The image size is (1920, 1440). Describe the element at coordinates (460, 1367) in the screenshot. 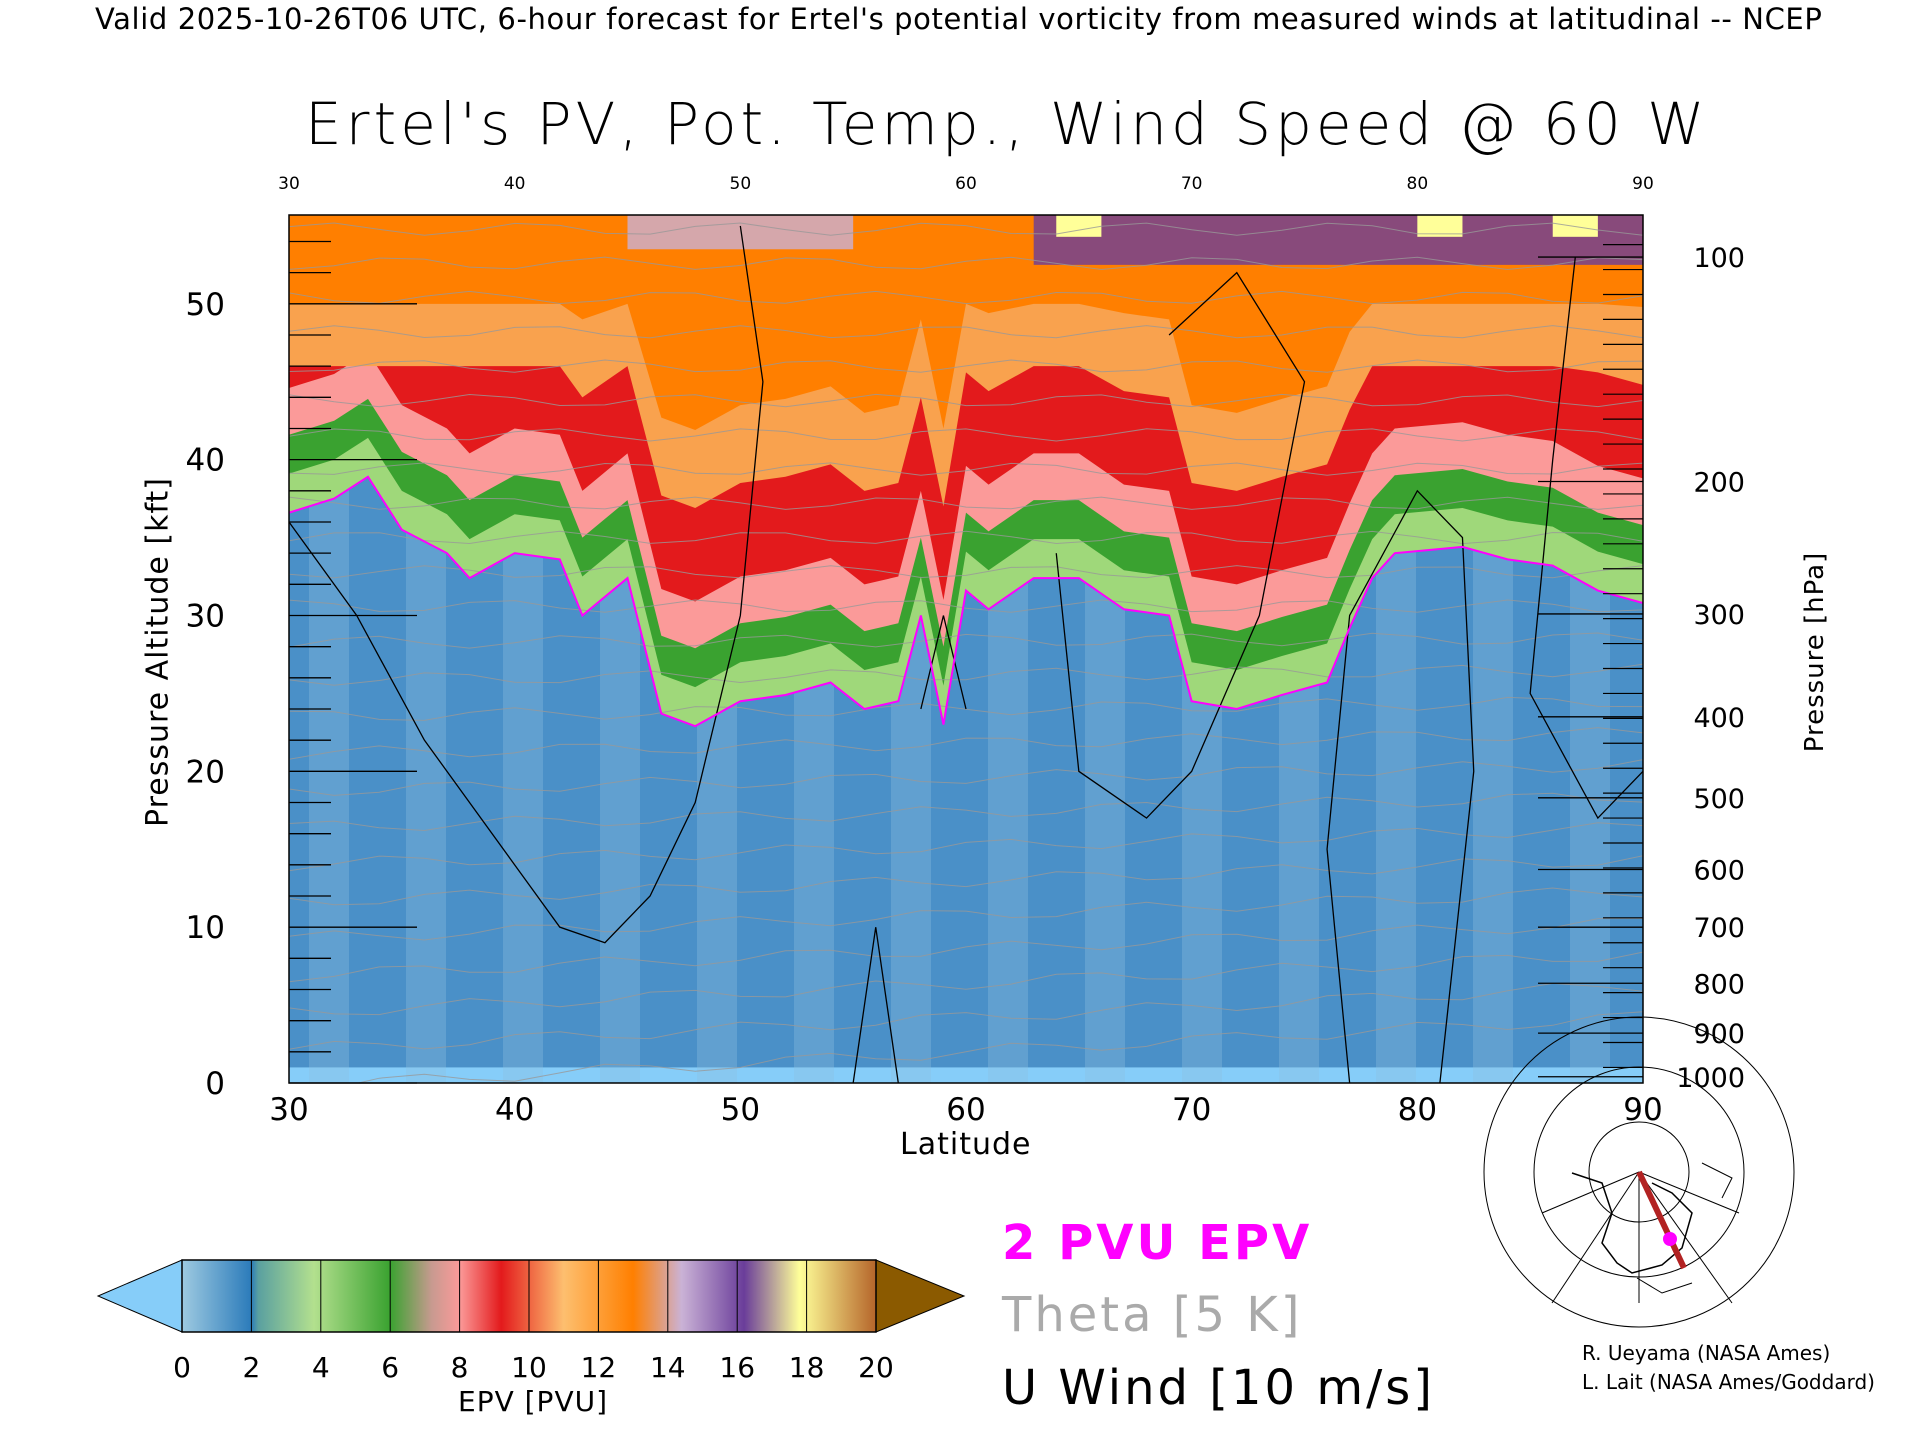

I see `colorbar-tick-label: 8` at that location.